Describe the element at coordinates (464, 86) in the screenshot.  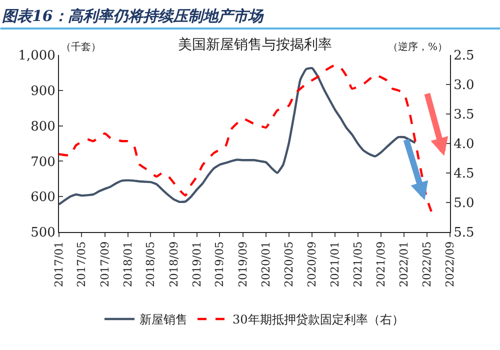
I see `y2-tick-label: 3.0` at that location.